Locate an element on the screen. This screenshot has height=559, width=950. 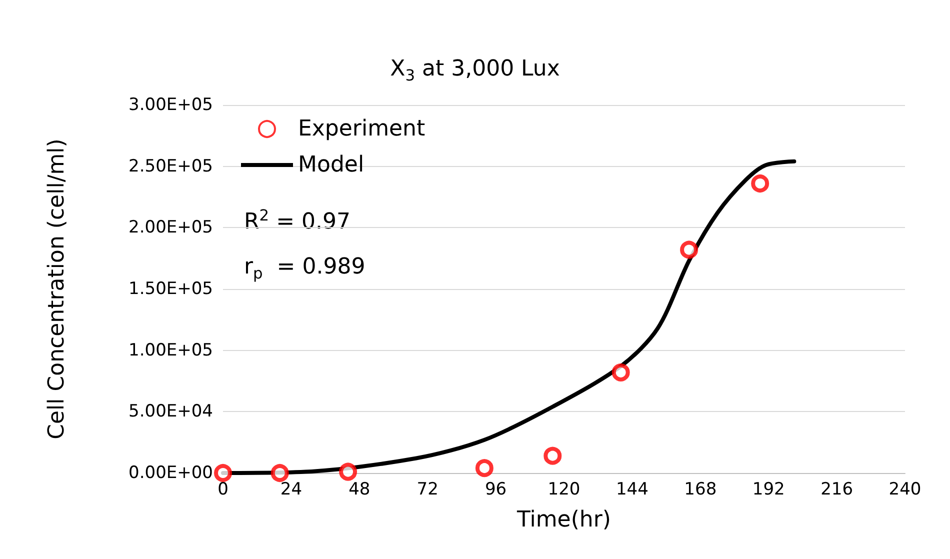
x-axis-title: Time(hr) is located at coordinates (563, 520).